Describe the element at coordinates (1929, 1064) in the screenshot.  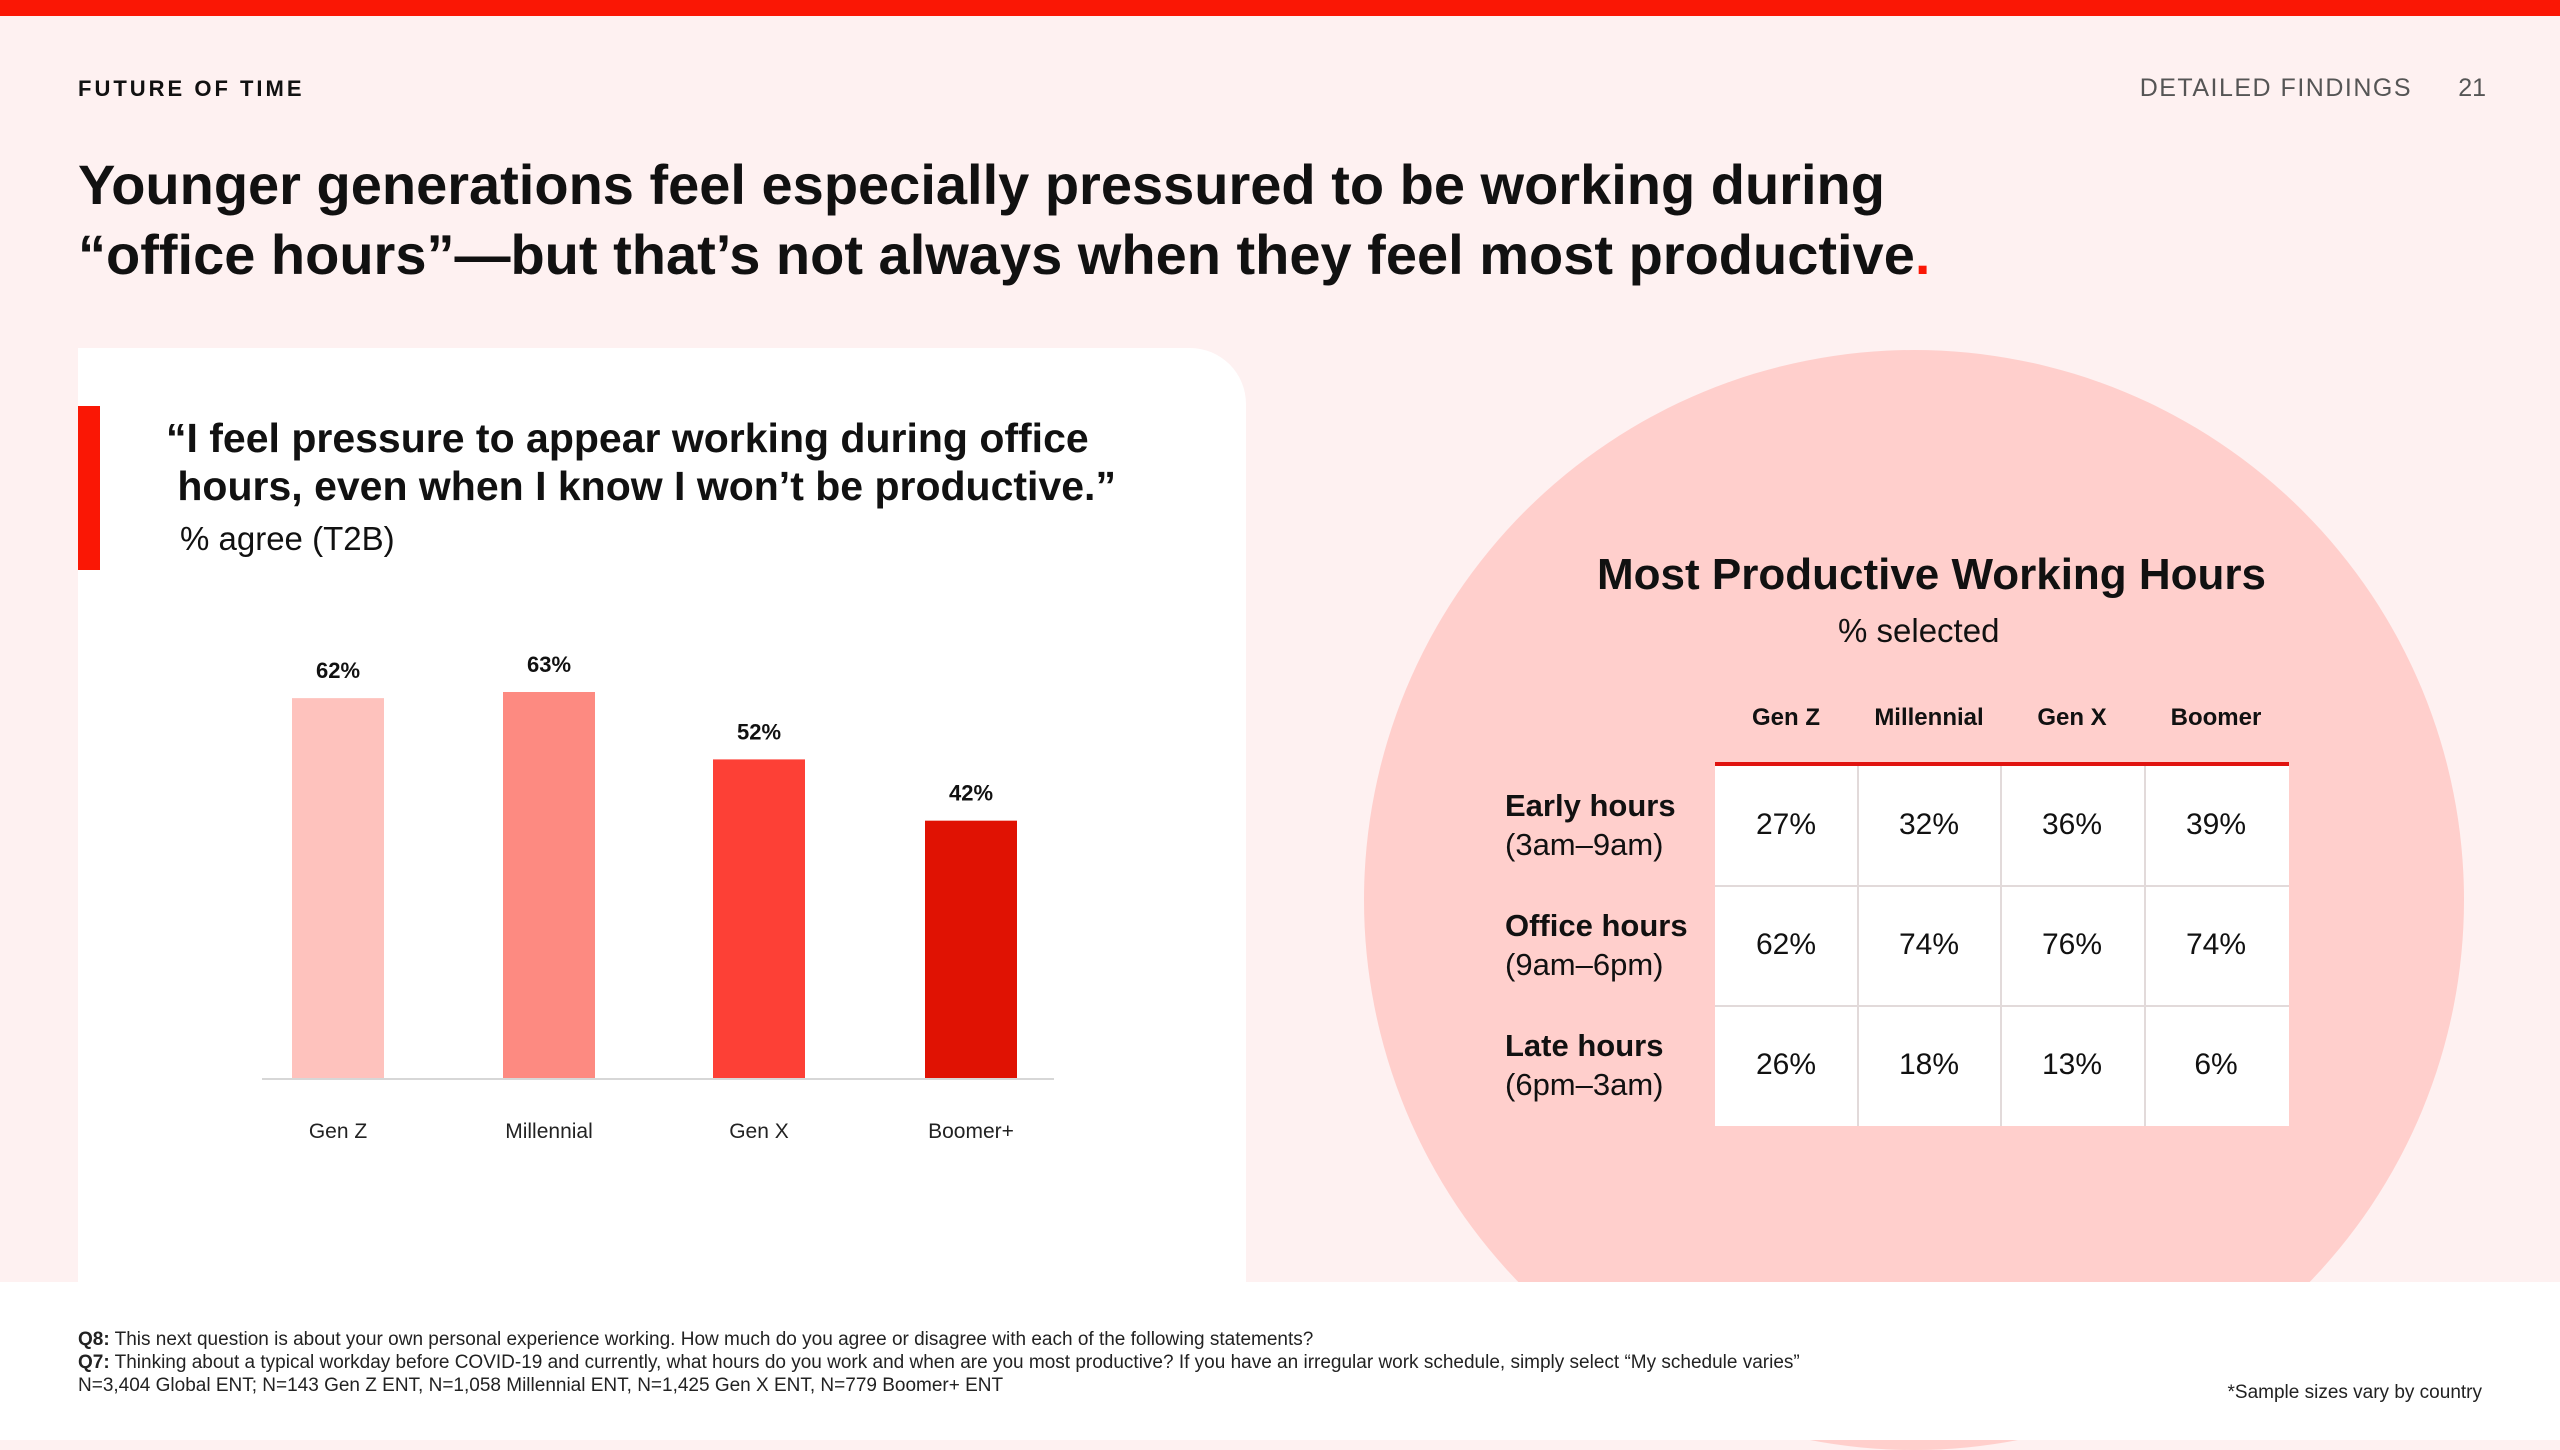
I see `table-cell: 18%` at that location.